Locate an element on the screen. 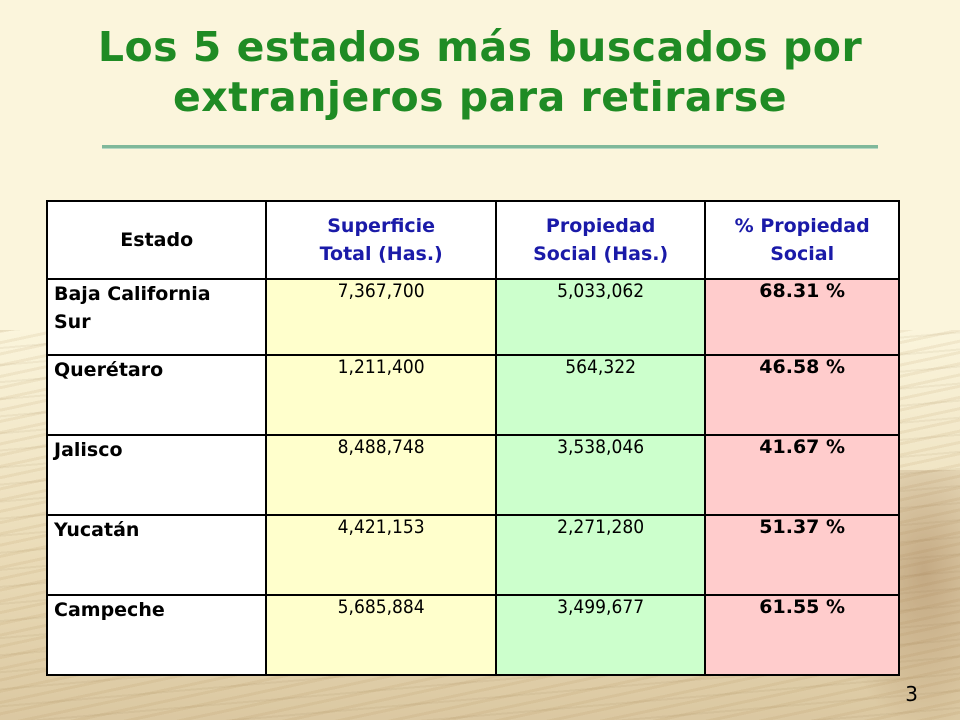 This screenshot has height=720, width=960. header-superficie: Superficie Total (Has.) is located at coordinates (381, 240).